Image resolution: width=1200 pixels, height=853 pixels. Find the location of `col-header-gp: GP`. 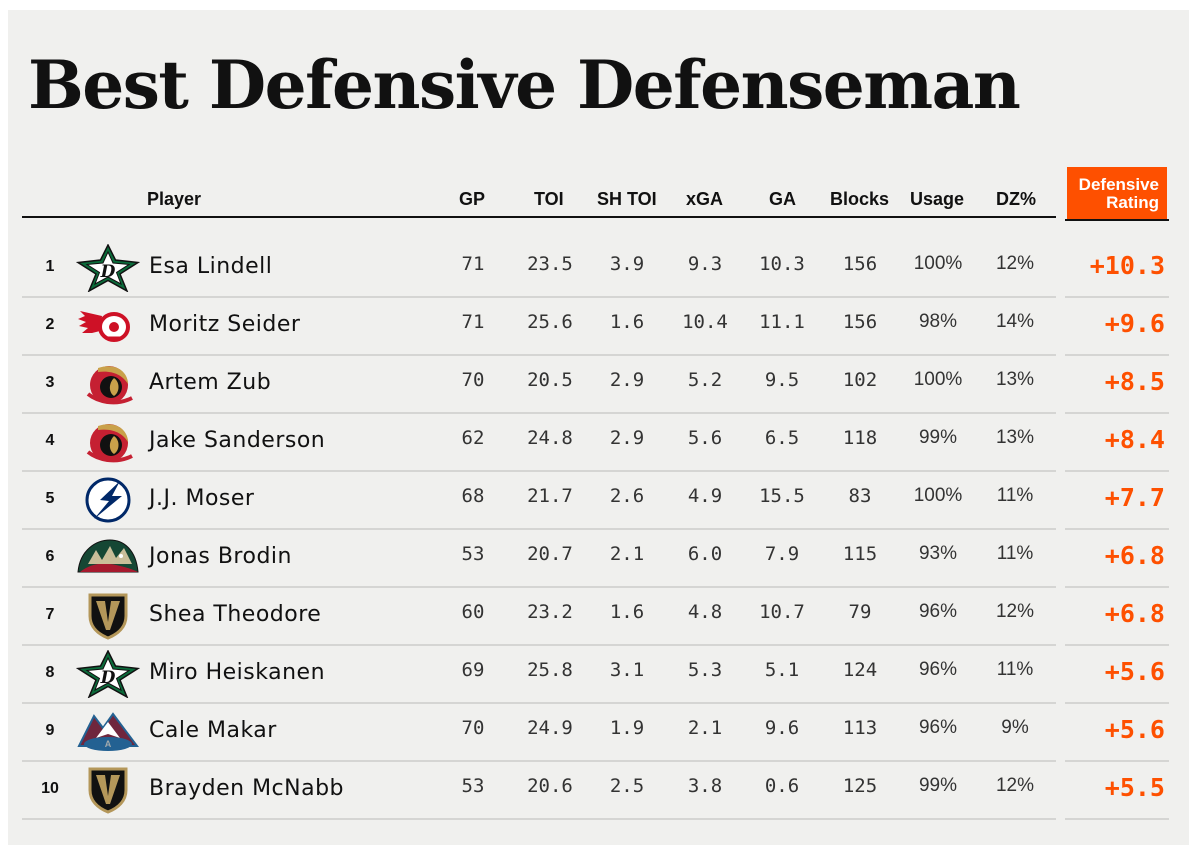

col-header-gp: GP is located at coordinates (472, 199).